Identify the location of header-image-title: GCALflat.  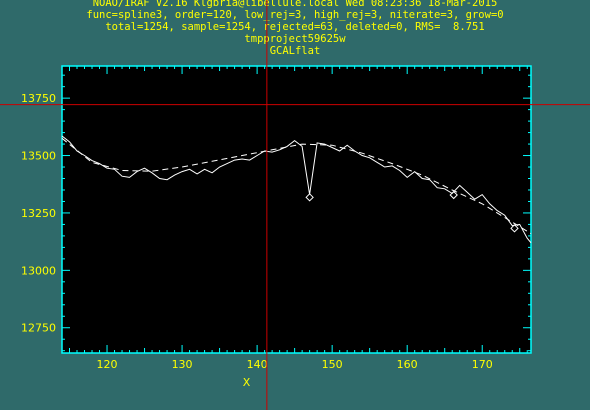
(295, 51).